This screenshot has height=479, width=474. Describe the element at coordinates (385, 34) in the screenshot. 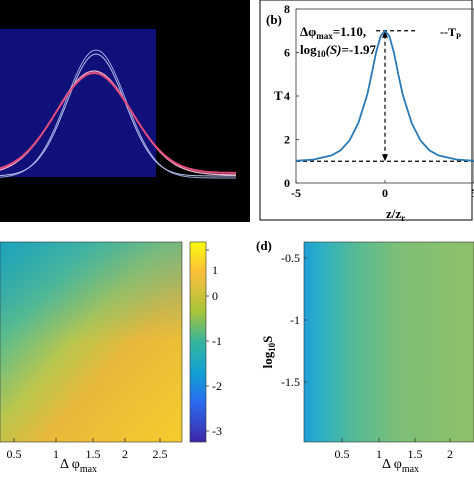

I see `arrowhead-up` at that location.